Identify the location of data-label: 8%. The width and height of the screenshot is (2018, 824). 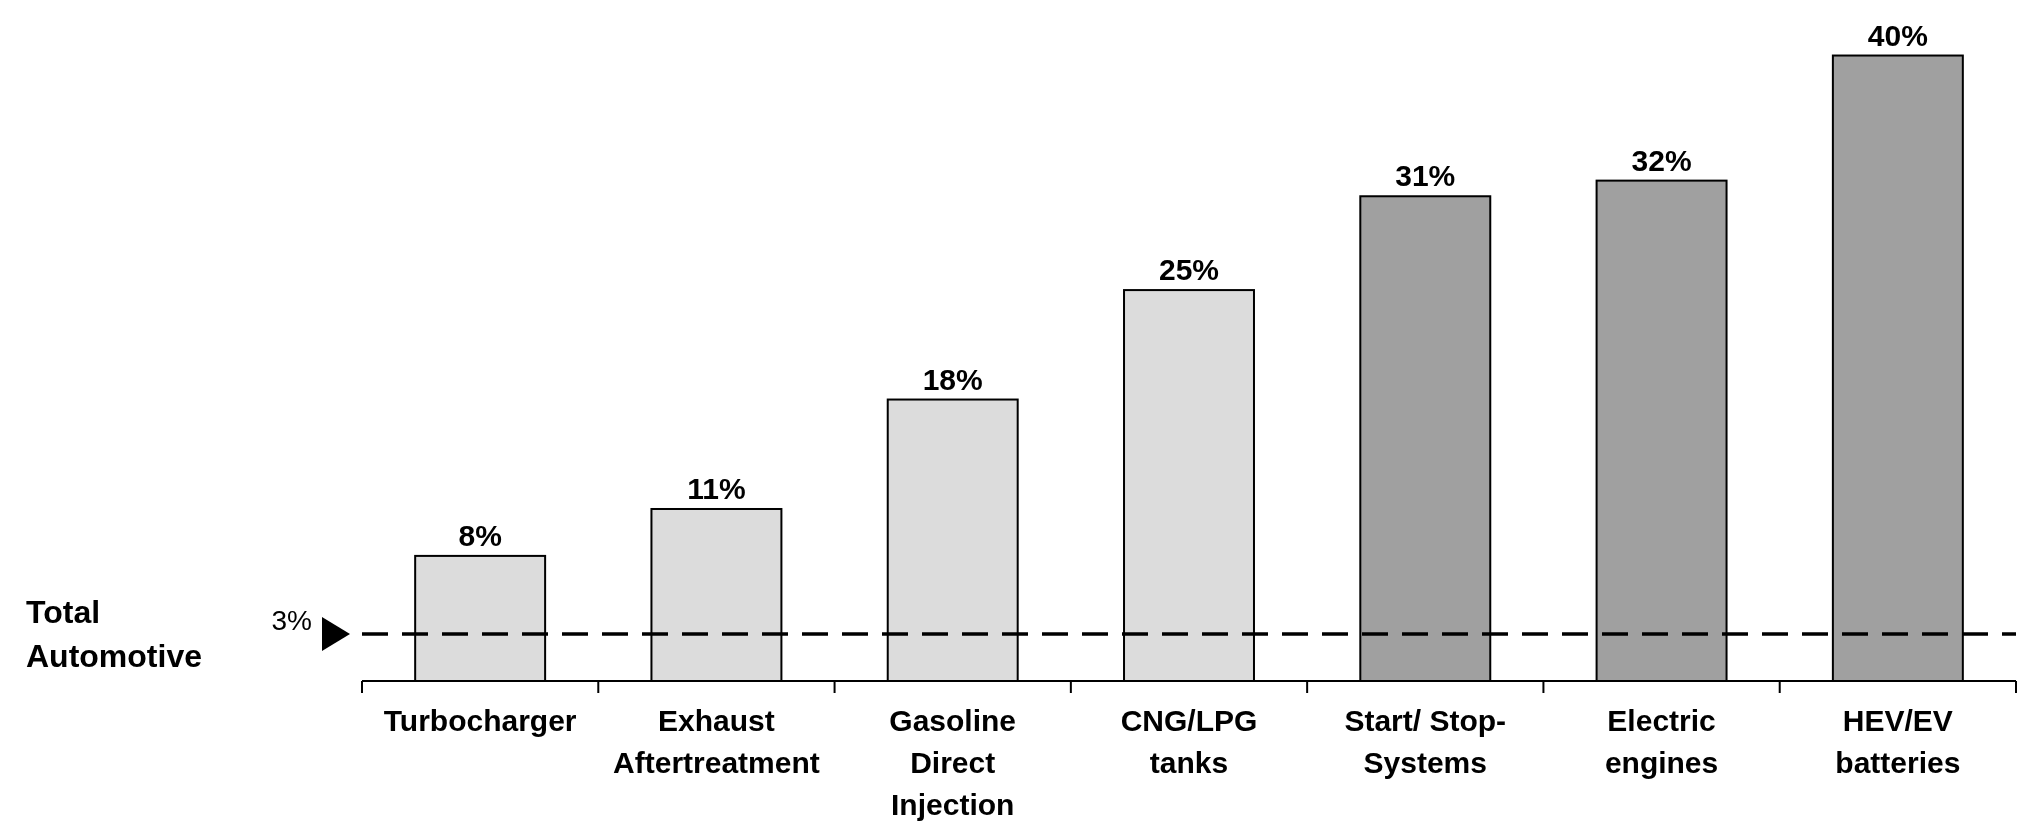
(480, 535).